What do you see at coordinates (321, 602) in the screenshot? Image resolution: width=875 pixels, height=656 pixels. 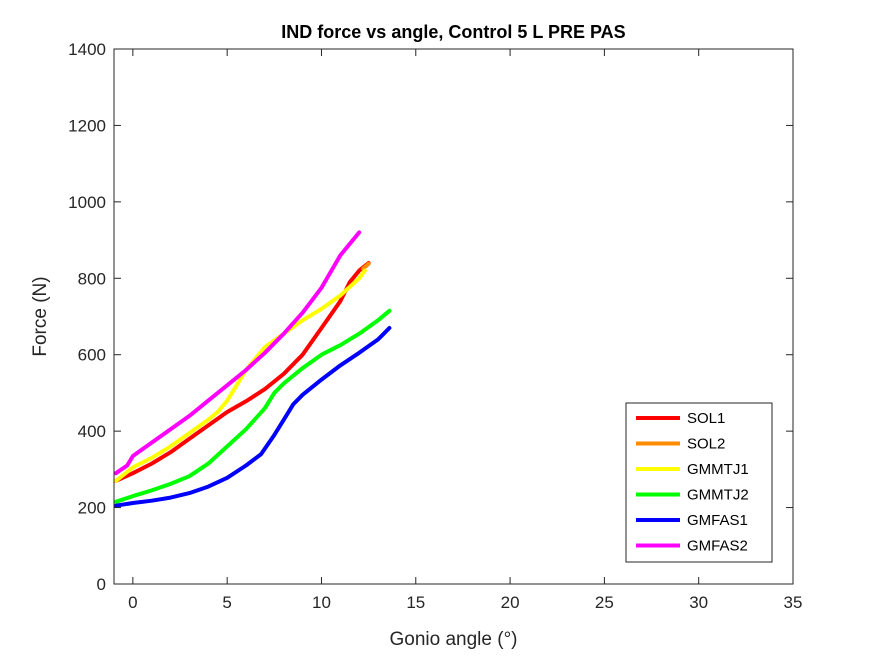 I see `x-tick-label: 10` at bounding box center [321, 602].